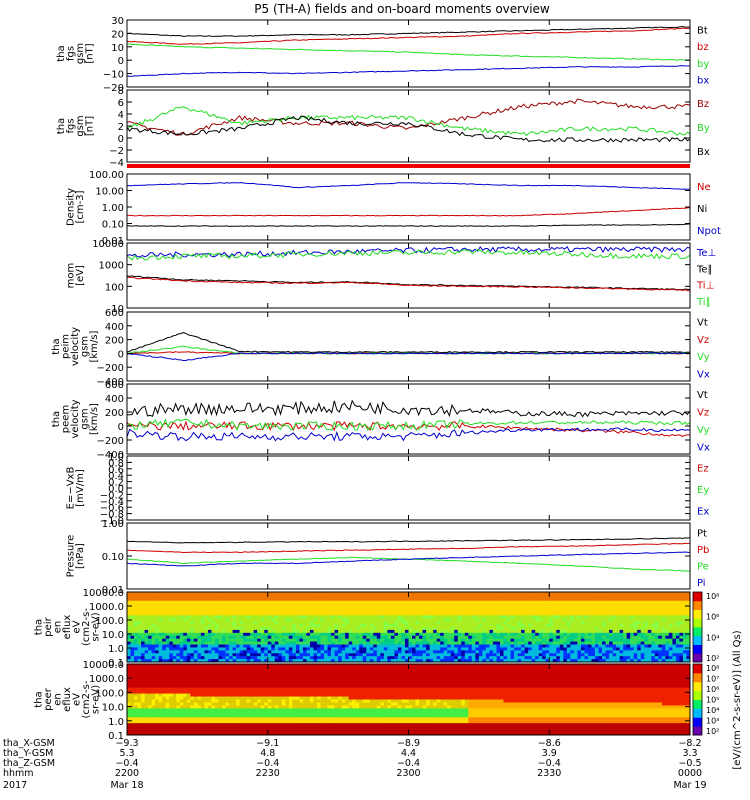 The width and height of the screenshot is (750, 800). What do you see at coordinates (709, 231) in the screenshot?
I see `legend-entry: Npot` at bounding box center [709, 231].